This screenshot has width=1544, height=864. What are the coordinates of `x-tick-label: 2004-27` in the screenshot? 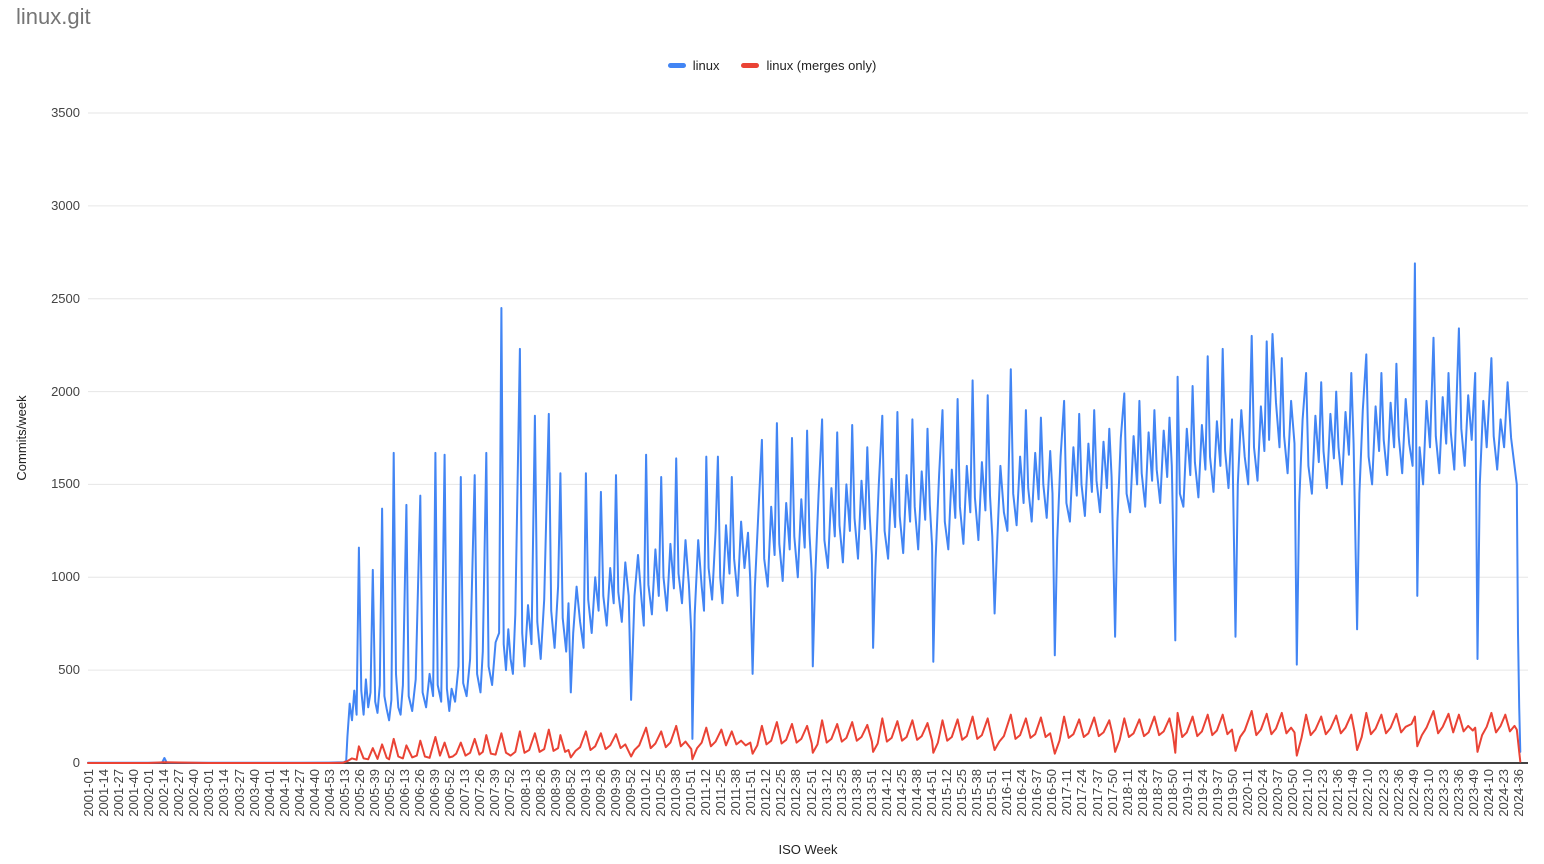 It's located at (299, 793).